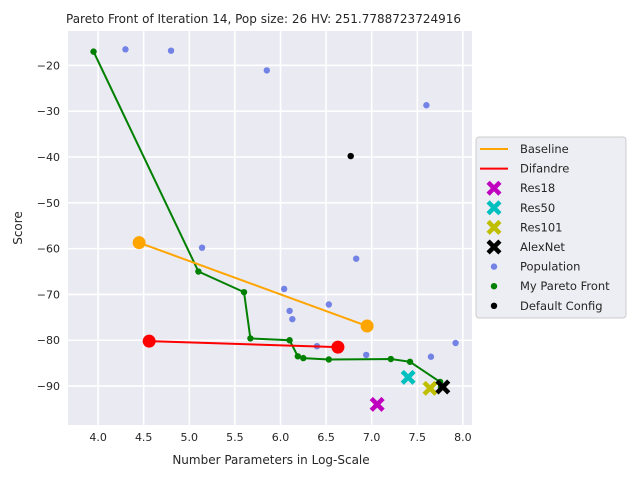  What do you see at coordinates (190, 437) in the screenshot?
I see `x-tick-label: 5.0` at bounding box center [190, 437].